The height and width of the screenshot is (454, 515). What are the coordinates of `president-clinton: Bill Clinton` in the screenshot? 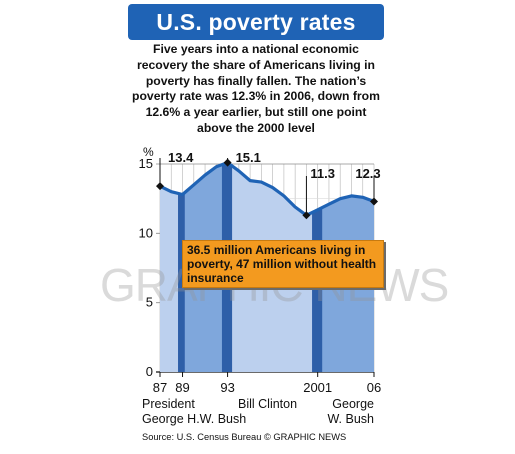 It's located at (268, 404).